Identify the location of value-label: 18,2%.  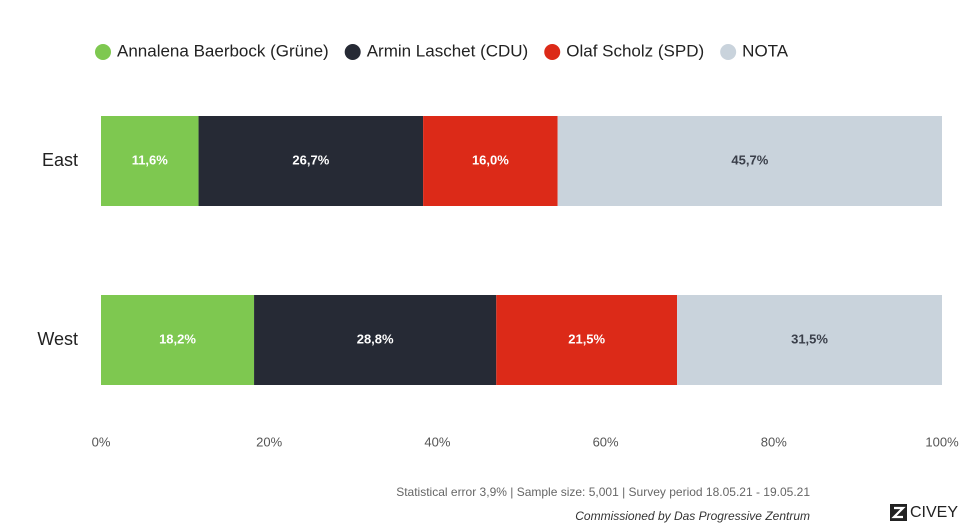
(177, 338).